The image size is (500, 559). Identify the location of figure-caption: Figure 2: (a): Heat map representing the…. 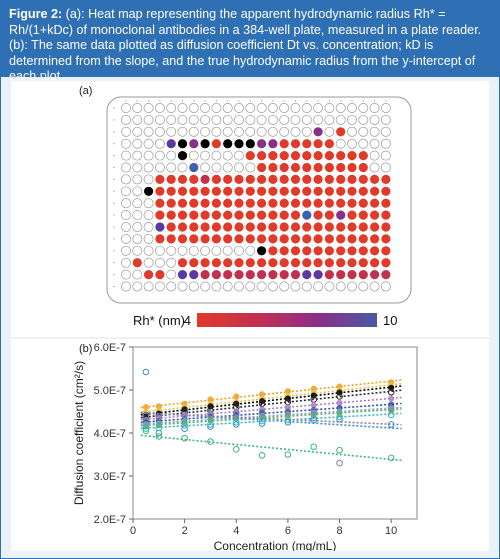
(250, 42).